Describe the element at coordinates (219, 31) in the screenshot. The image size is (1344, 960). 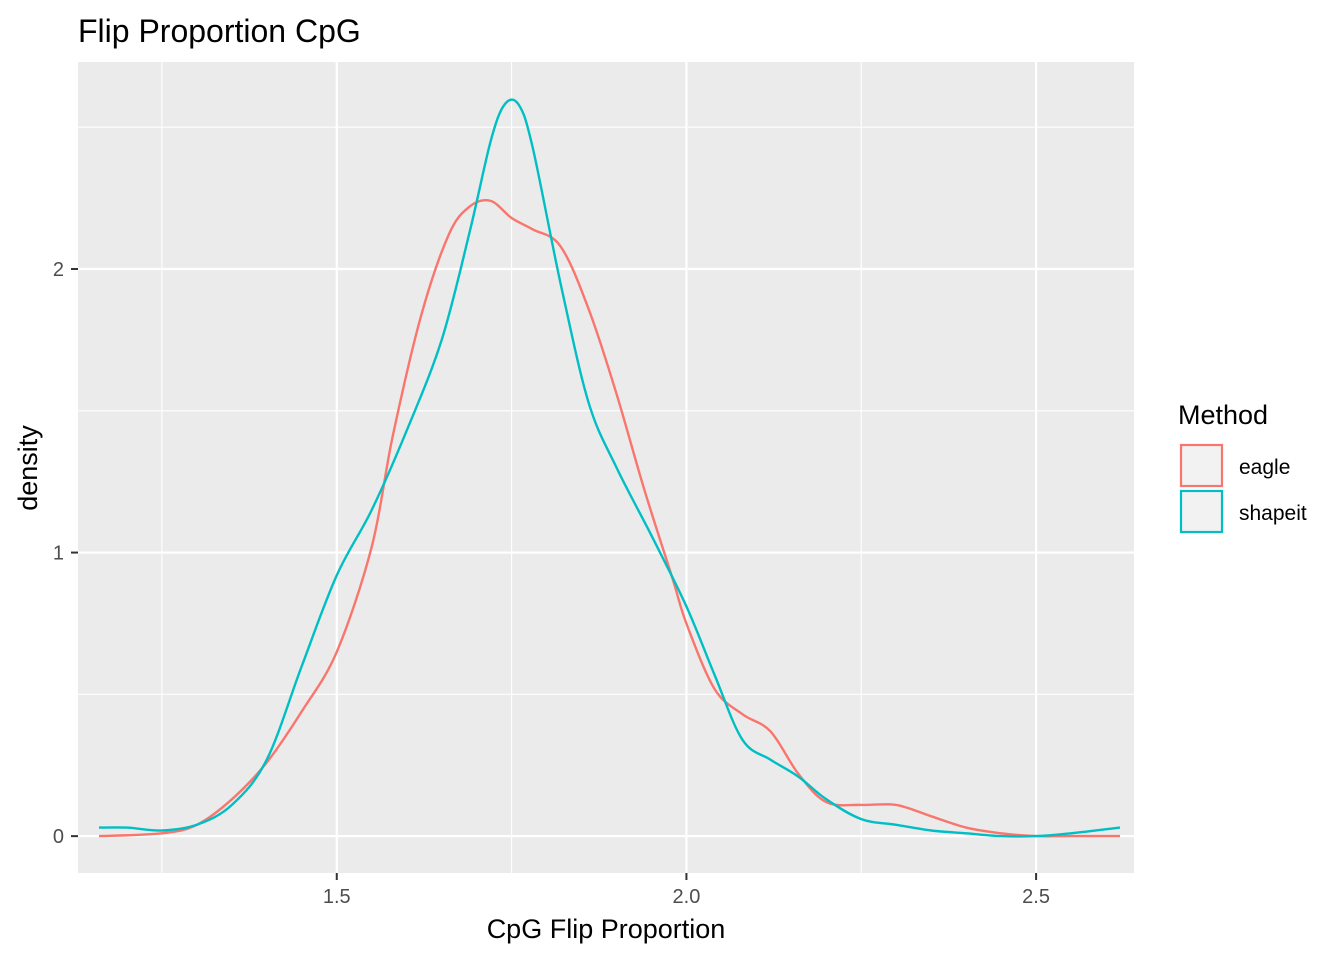
I see `chart-title: Flip Proportion CpG` at that location.